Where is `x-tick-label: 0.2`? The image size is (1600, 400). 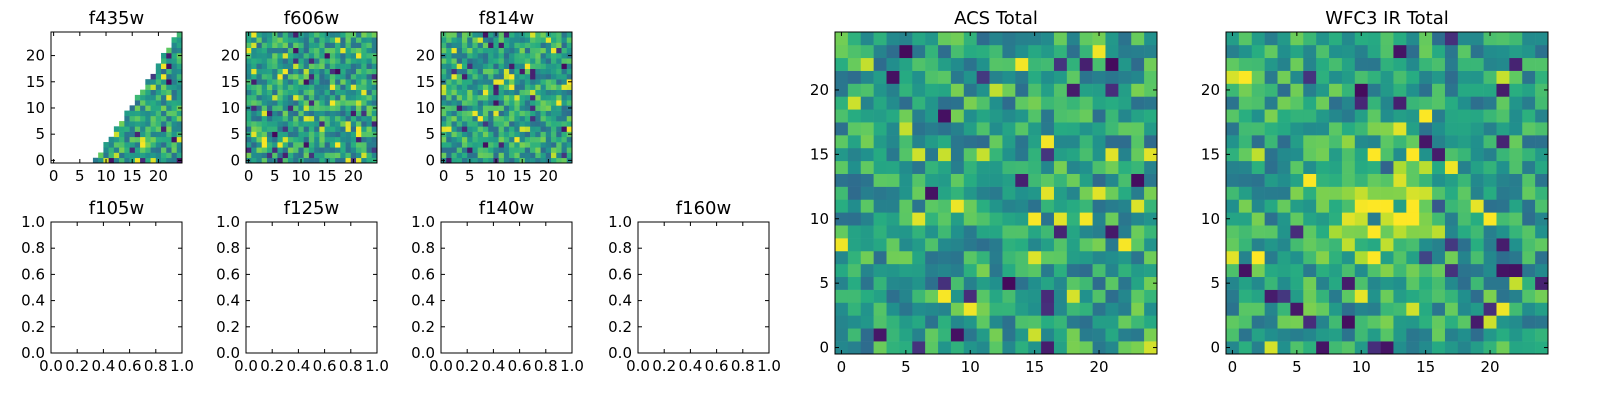
x-tick-label: 0.2 is located at coordinates (664, 366).